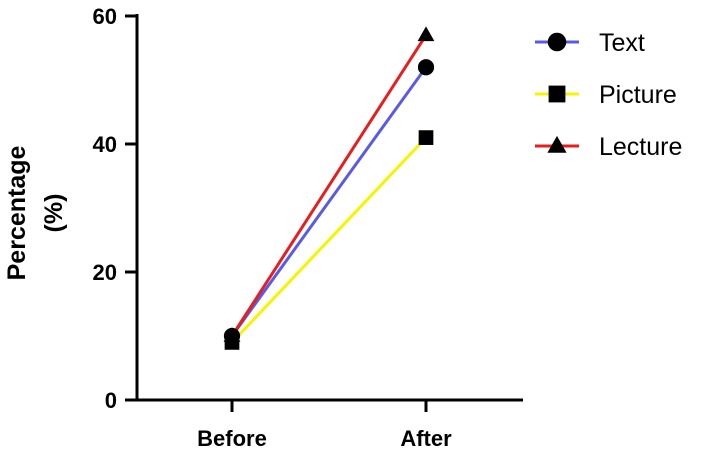  What do you see at coordinates (426, 67) in the screenshot?
I see `data-point-text` at bounding box center [426, 67].